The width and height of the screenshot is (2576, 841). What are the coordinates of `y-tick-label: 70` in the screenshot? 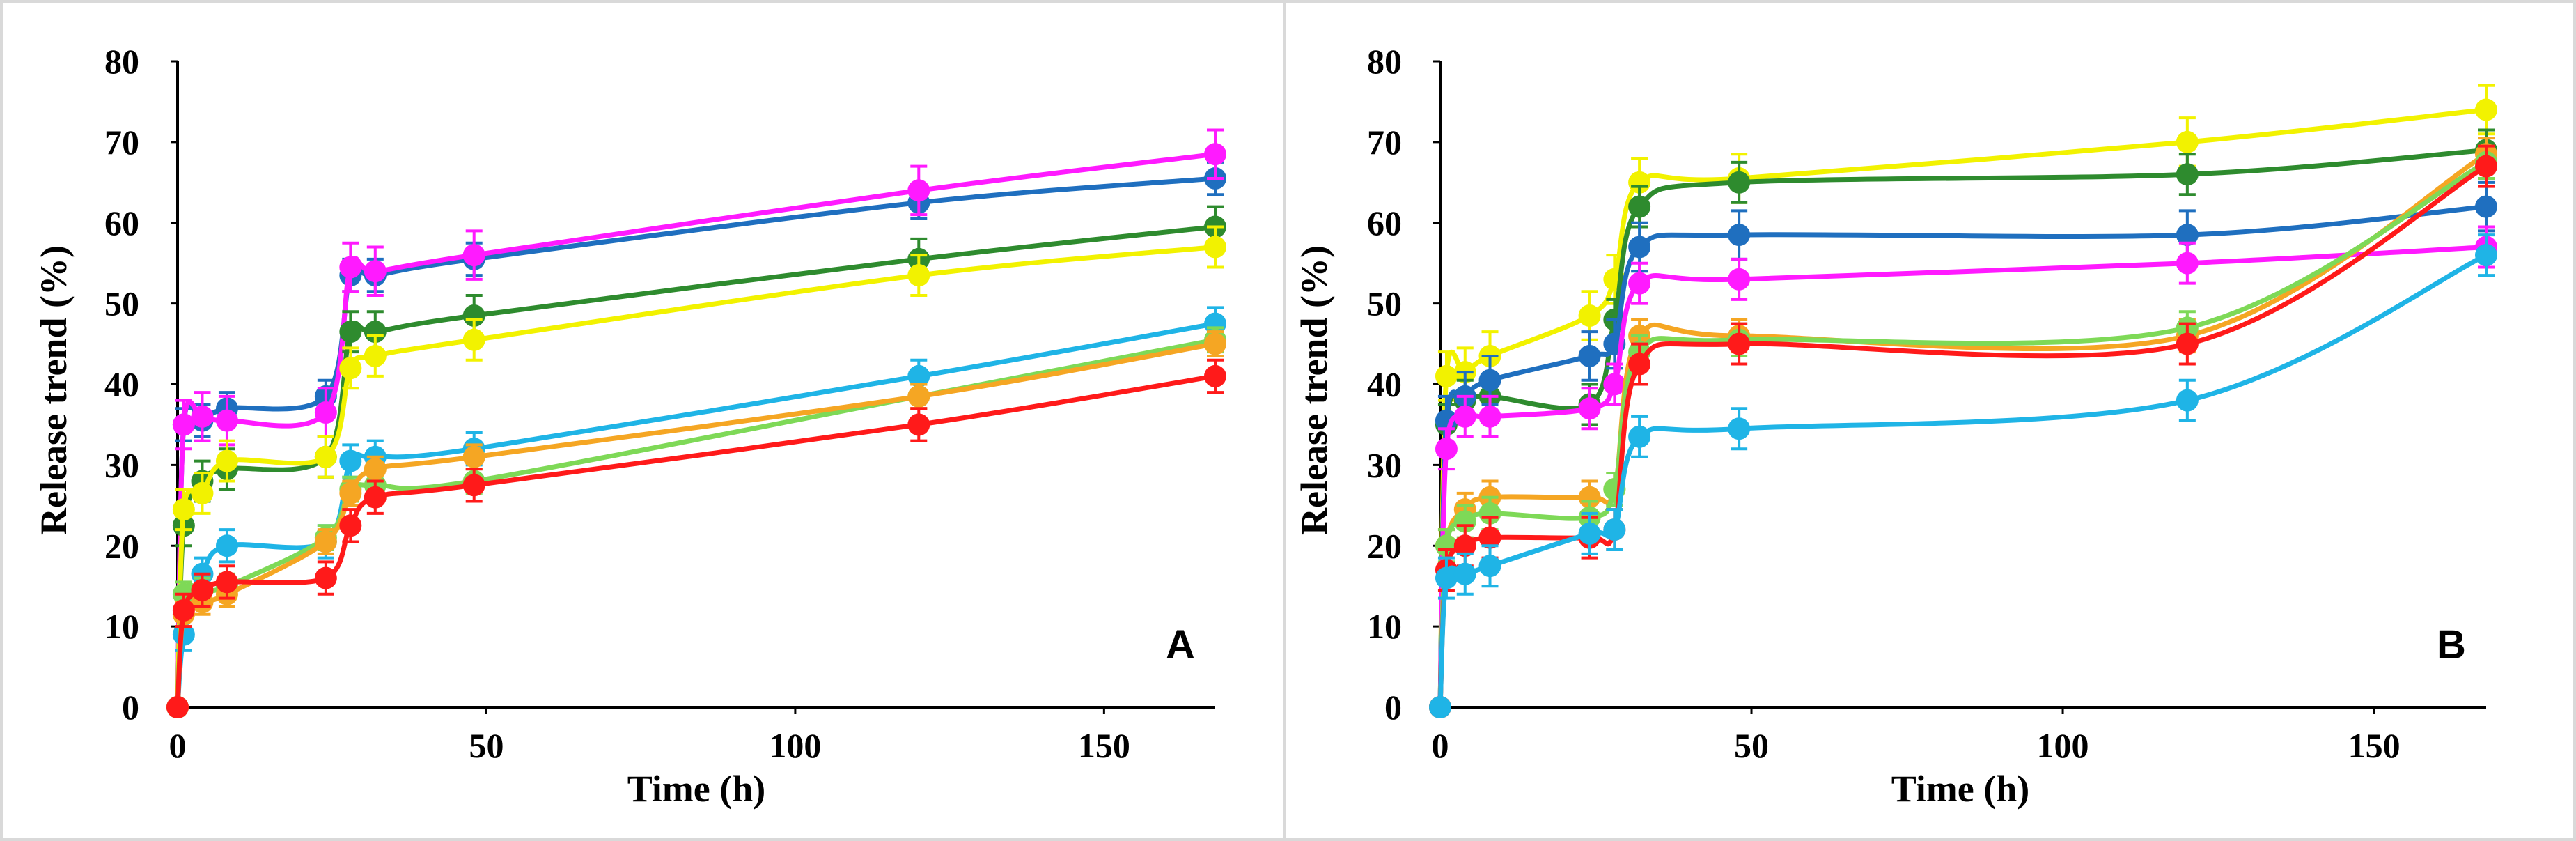 It's located at (121, 142).